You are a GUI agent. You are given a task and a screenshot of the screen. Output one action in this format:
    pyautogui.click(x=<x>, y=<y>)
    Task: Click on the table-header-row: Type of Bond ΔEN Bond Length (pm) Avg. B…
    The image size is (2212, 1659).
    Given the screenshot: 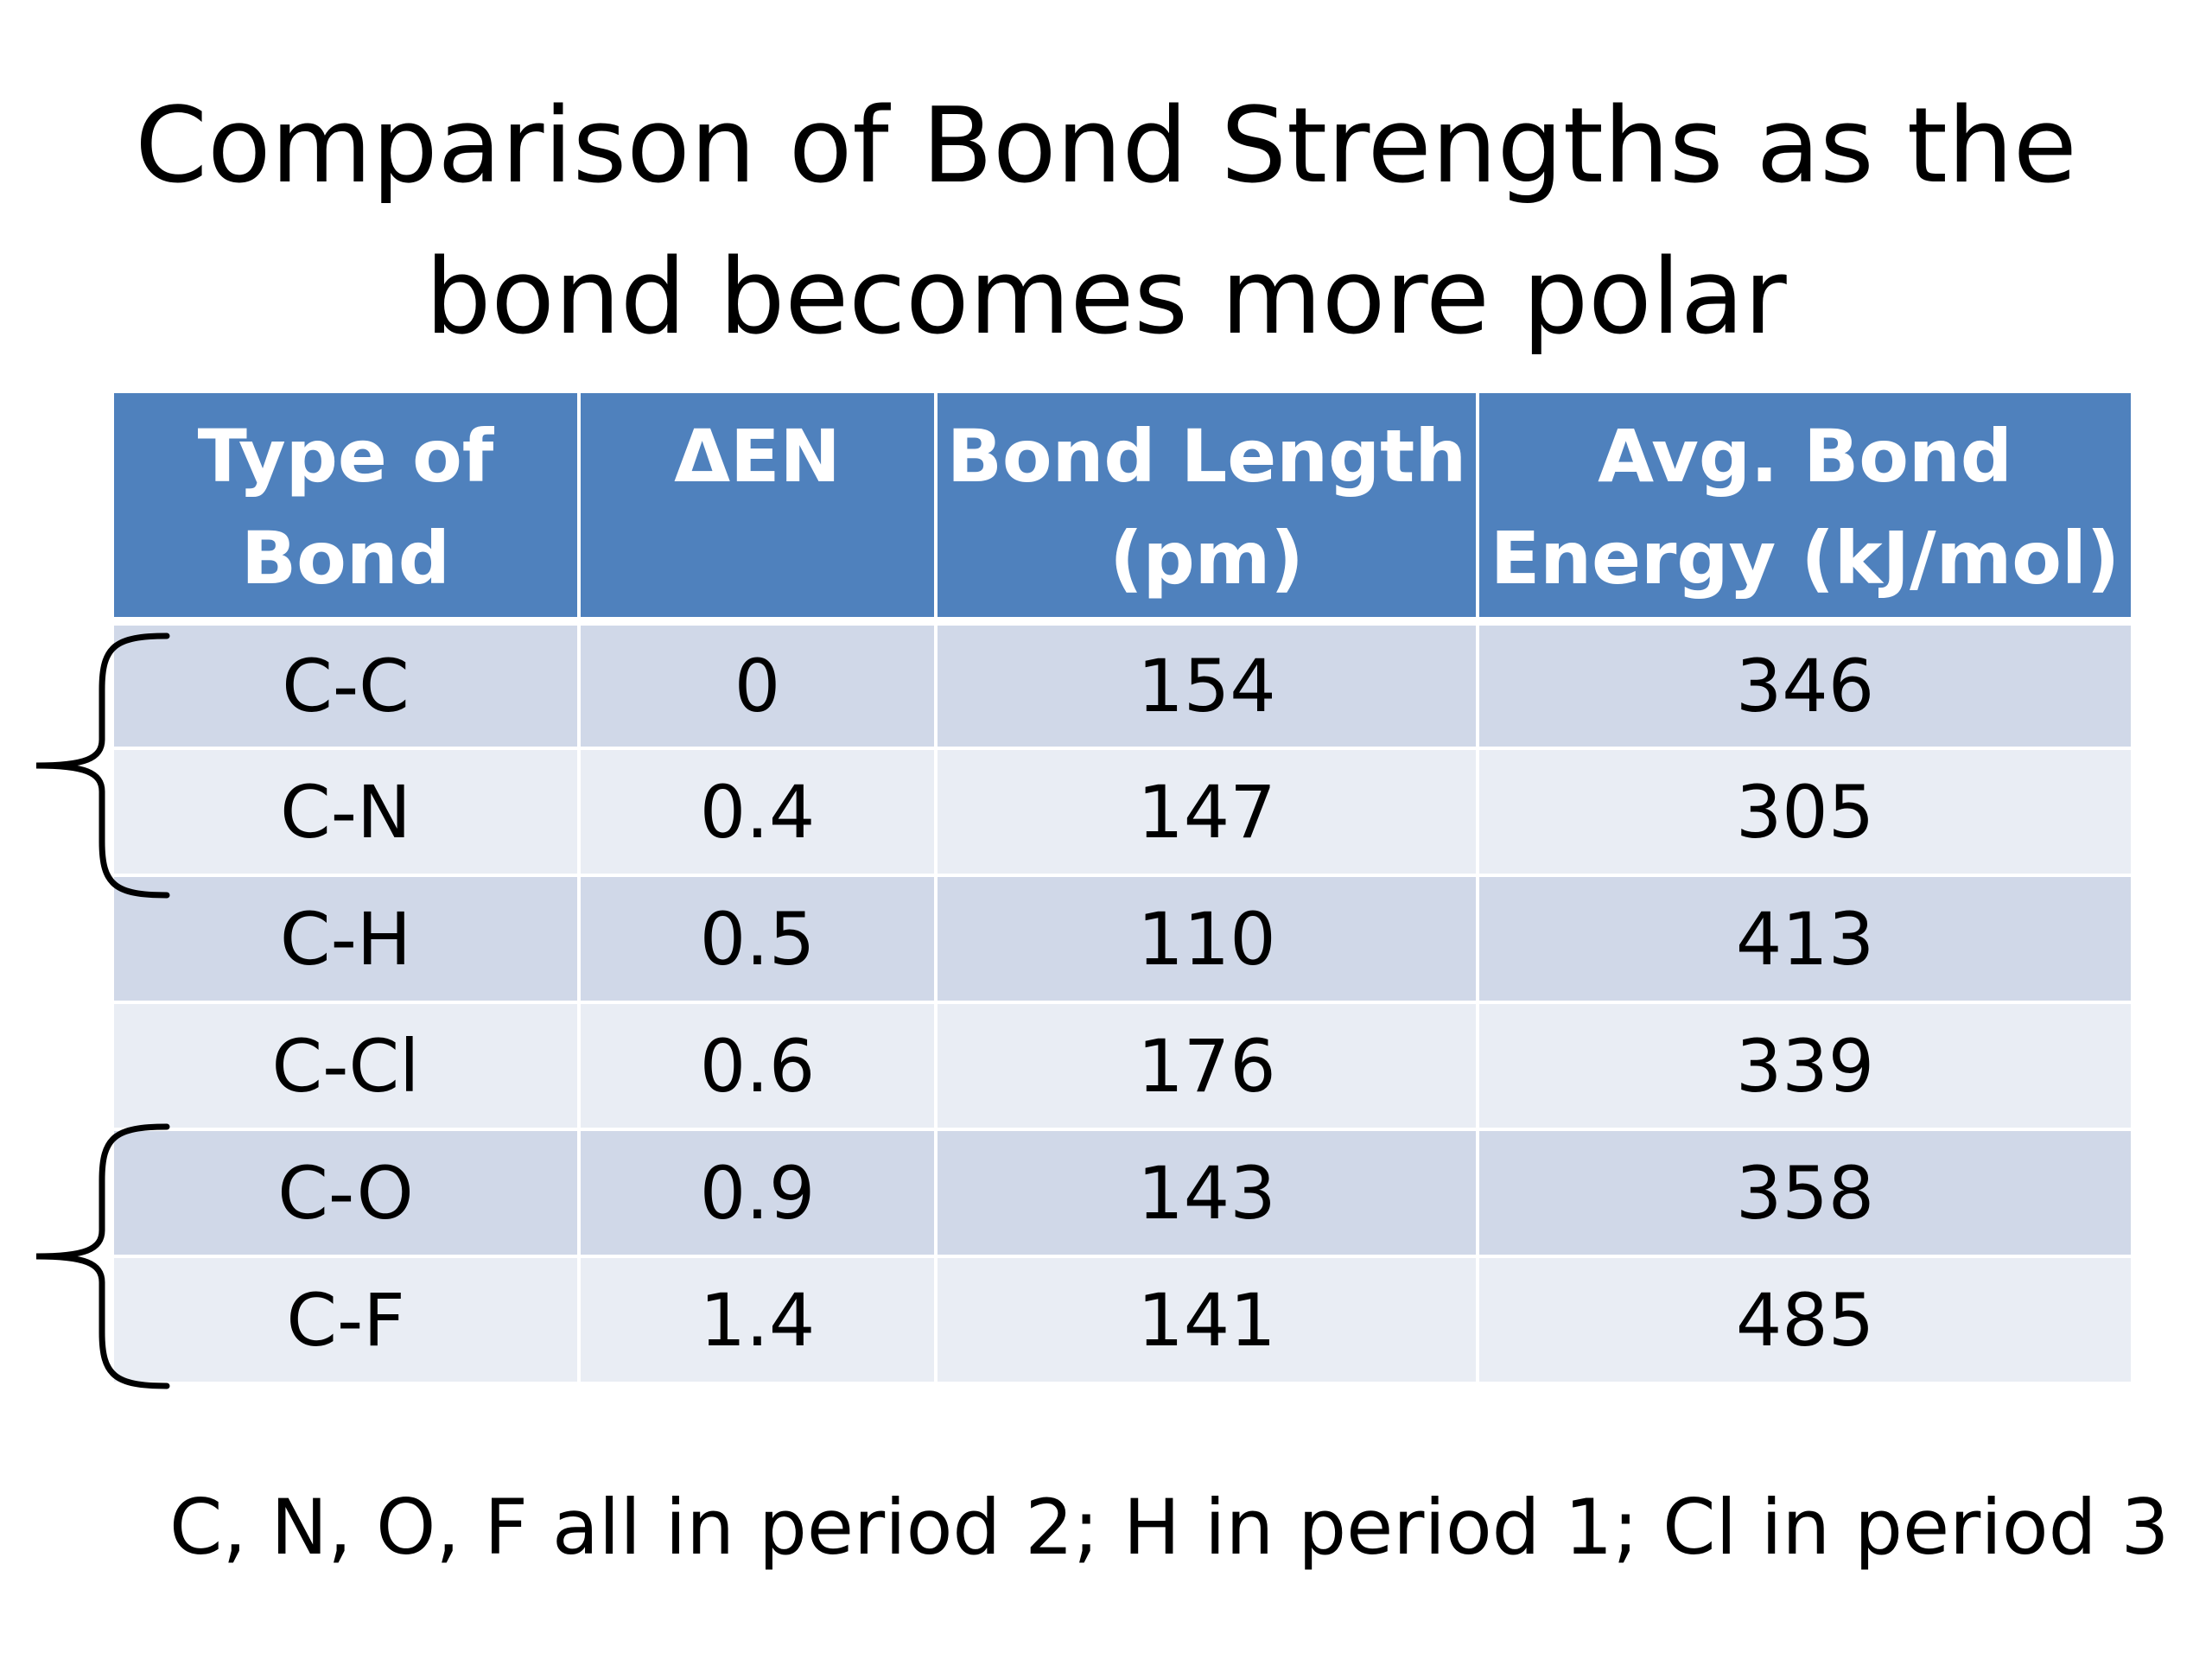 What is the action you would take?
    pyautogui.click(x=1122, y=509)
    